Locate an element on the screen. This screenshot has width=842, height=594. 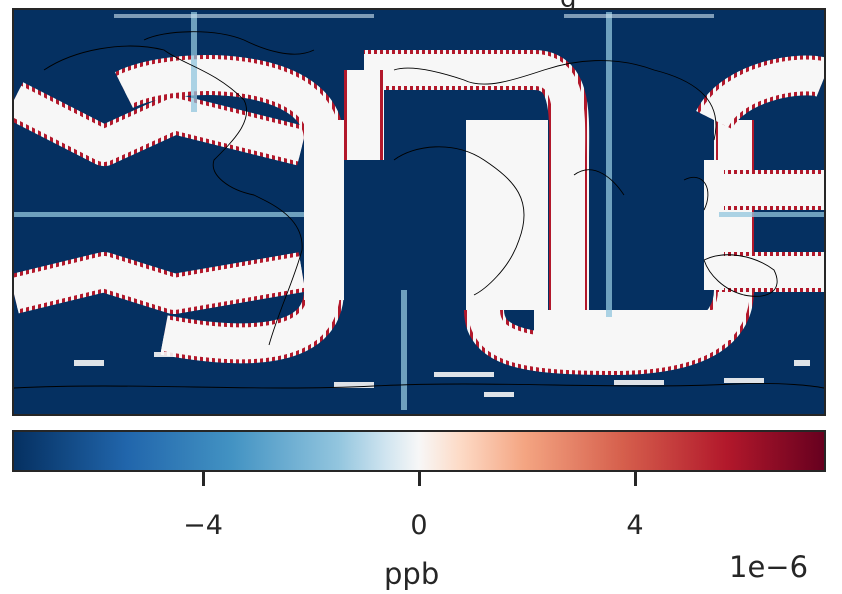
antarctica-coast is located at coordinates (419, 386).